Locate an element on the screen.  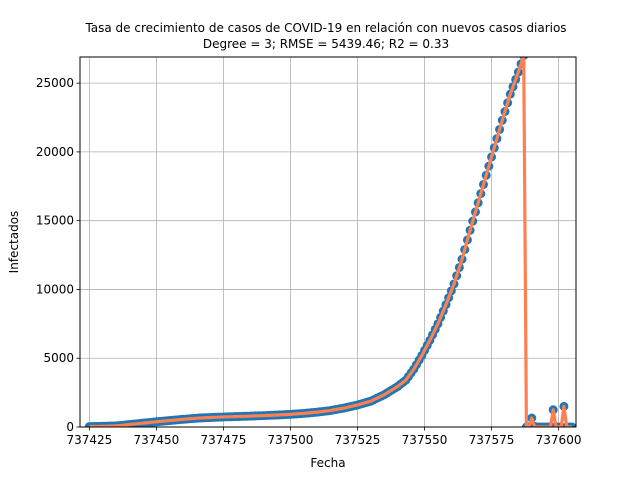
x-tick-label: 737525 is located at coordinates (358, 440).